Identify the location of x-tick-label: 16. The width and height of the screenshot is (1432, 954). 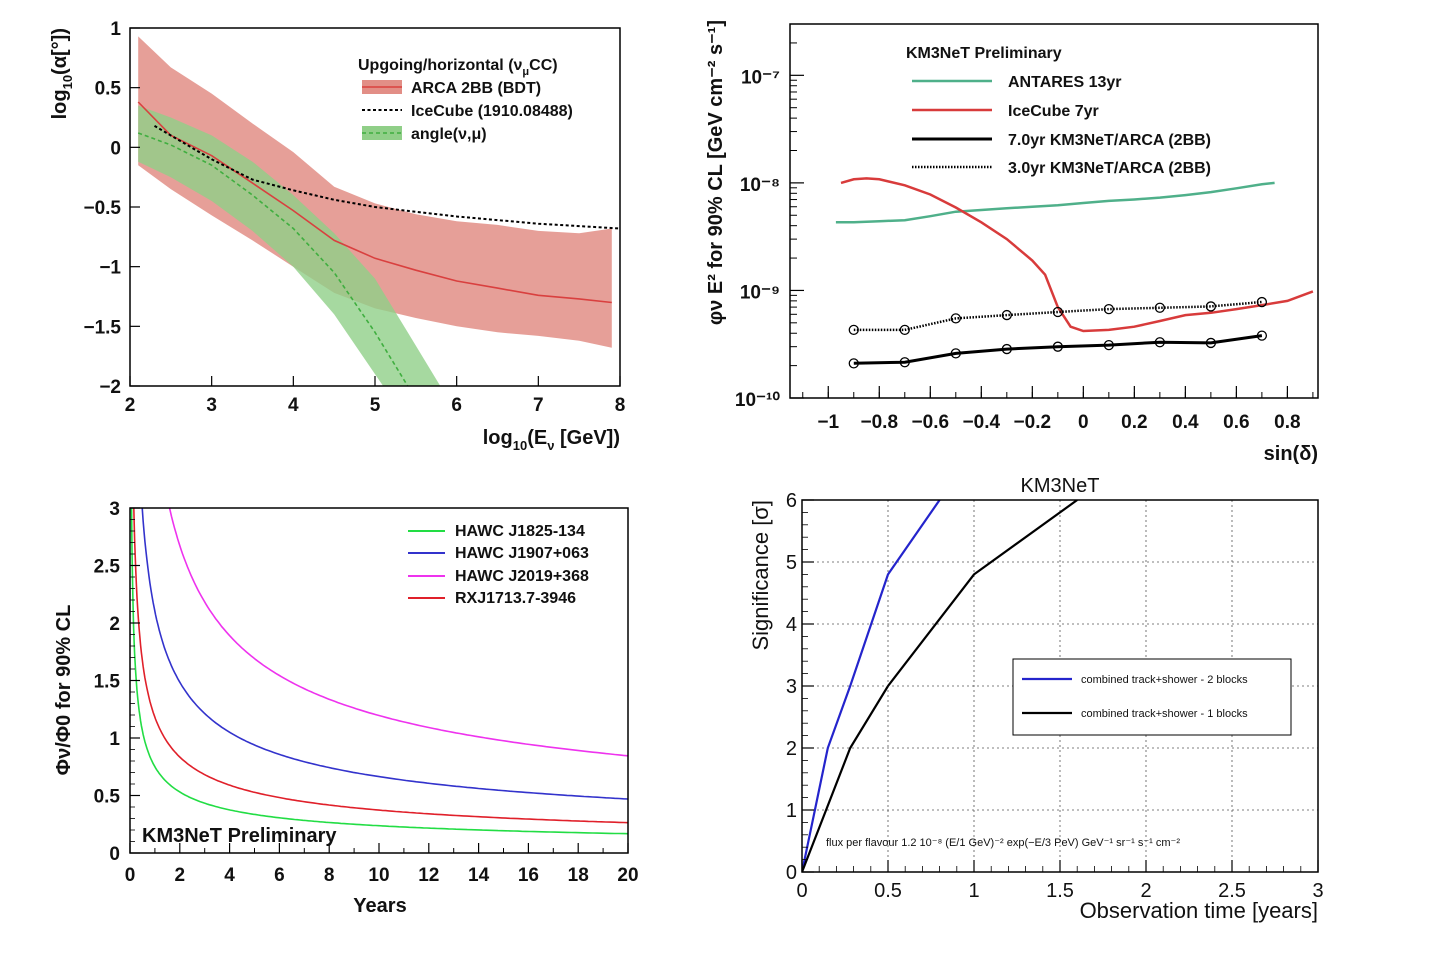
(528, 875).